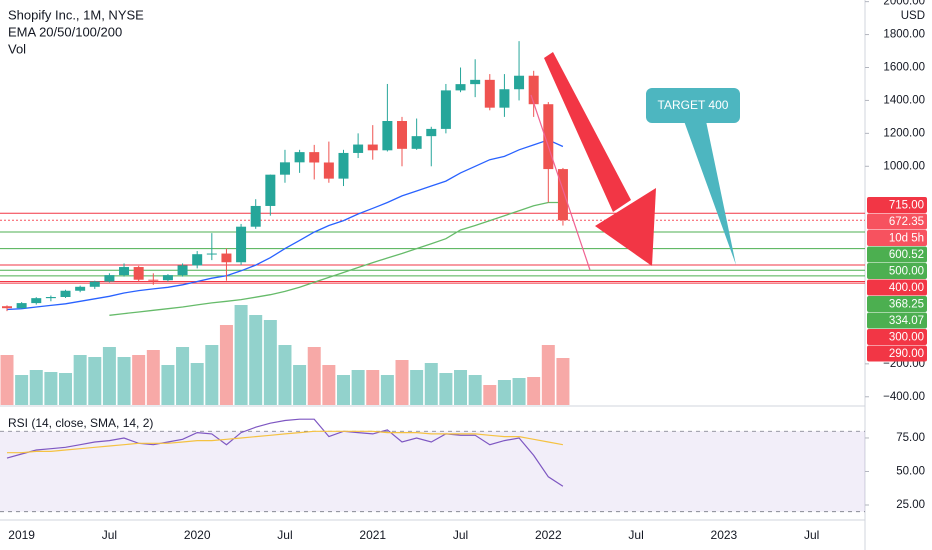  What do you see at coordinates (910, 505) in the screenshot?
I see `y-tick-label: 25.00` at bounding box center [910, 505].